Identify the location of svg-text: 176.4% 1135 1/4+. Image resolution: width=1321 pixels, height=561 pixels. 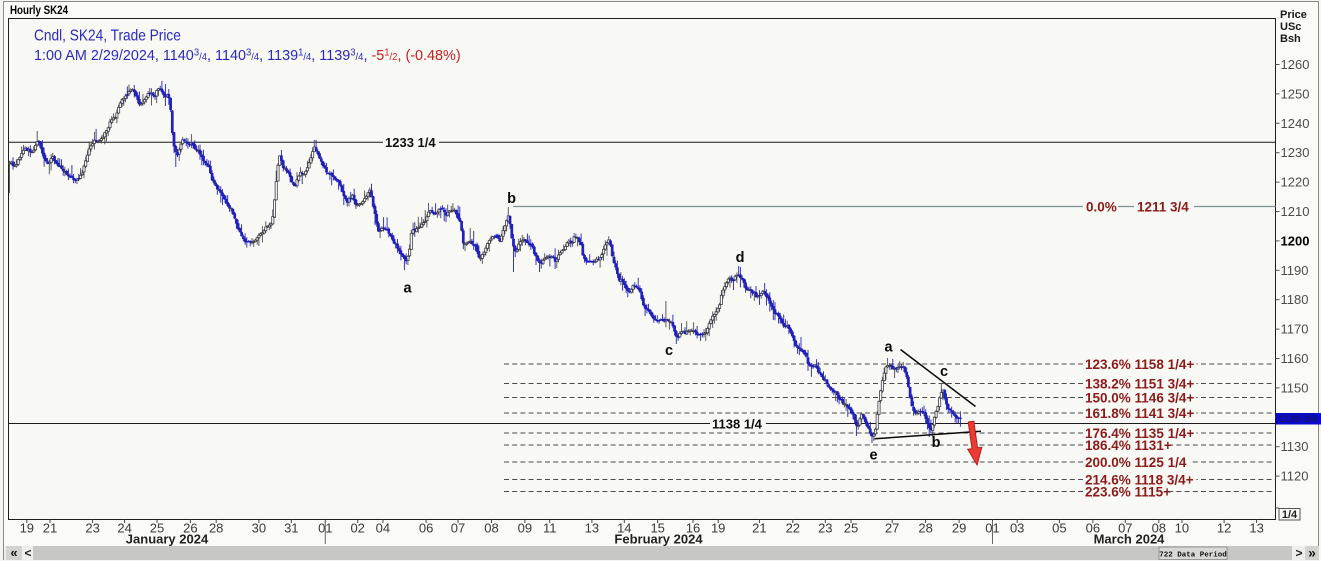
(1139, 433).